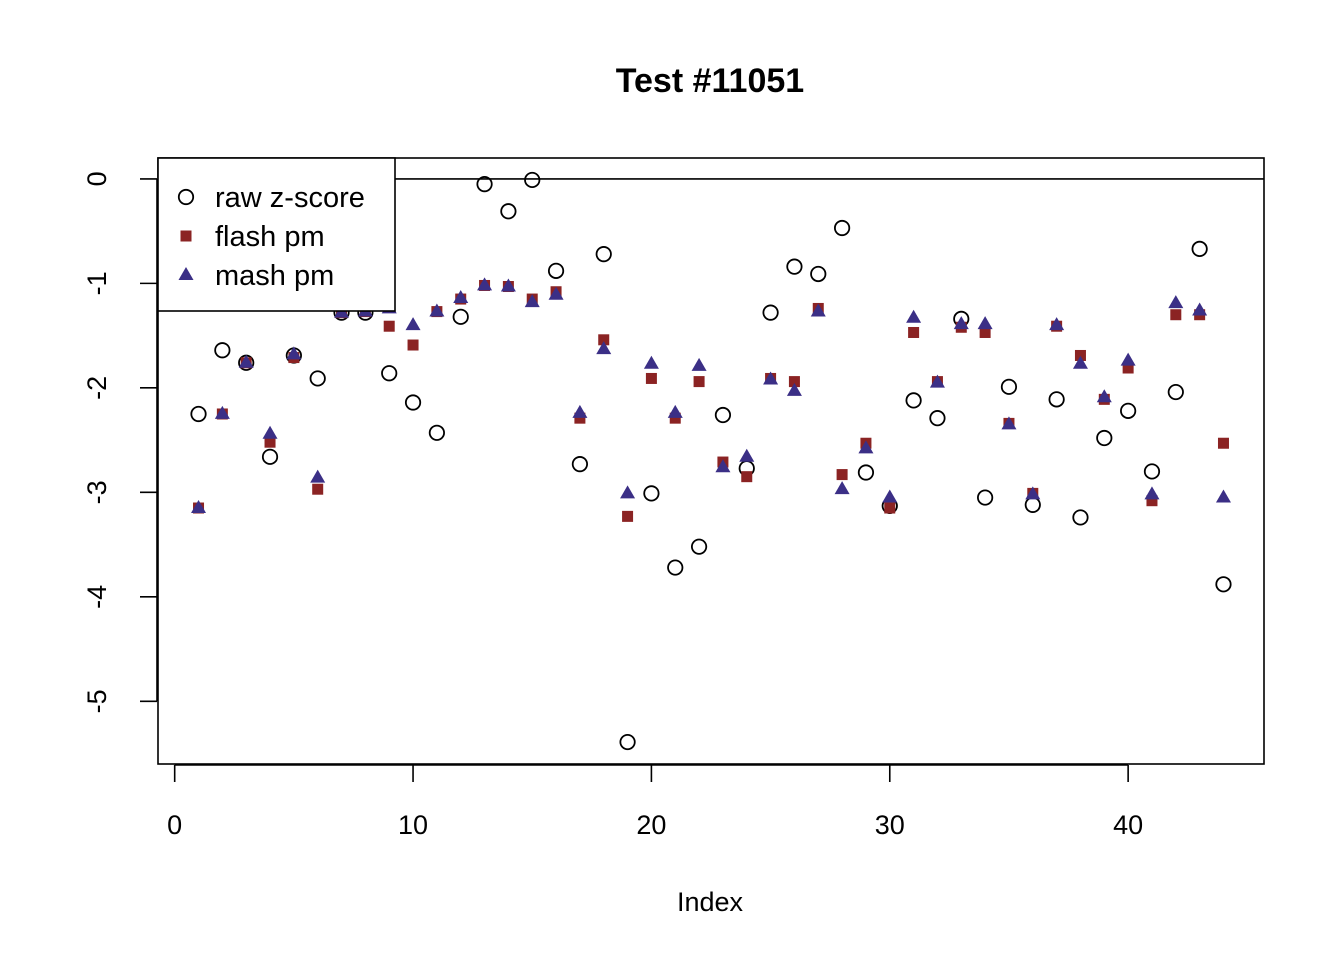  What do you see at coordinates (174, 825) in the screenshot?
I see `x-tick-label: 0` at bounding box center [174, 825].